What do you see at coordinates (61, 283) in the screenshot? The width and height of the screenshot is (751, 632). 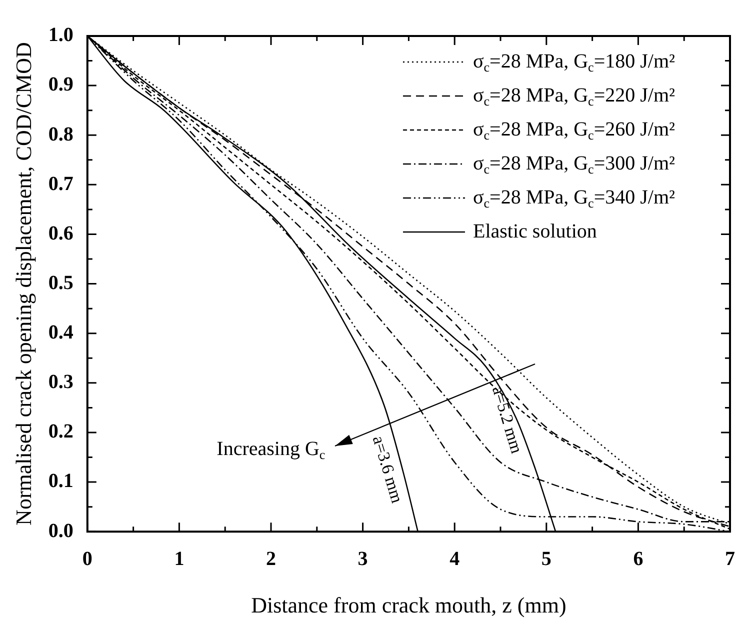 I see `y-tick-label: 0.5` at bounding box center [61, 283].